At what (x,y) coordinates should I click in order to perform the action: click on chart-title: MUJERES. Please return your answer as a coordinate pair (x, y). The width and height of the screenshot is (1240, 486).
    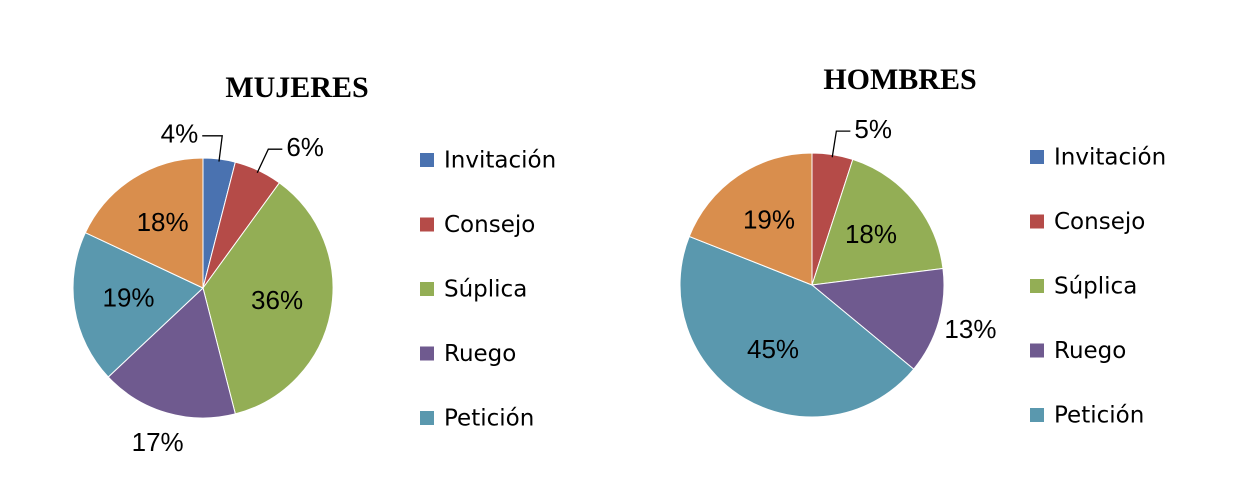
    Looking at the image, I should click on (296, 87).